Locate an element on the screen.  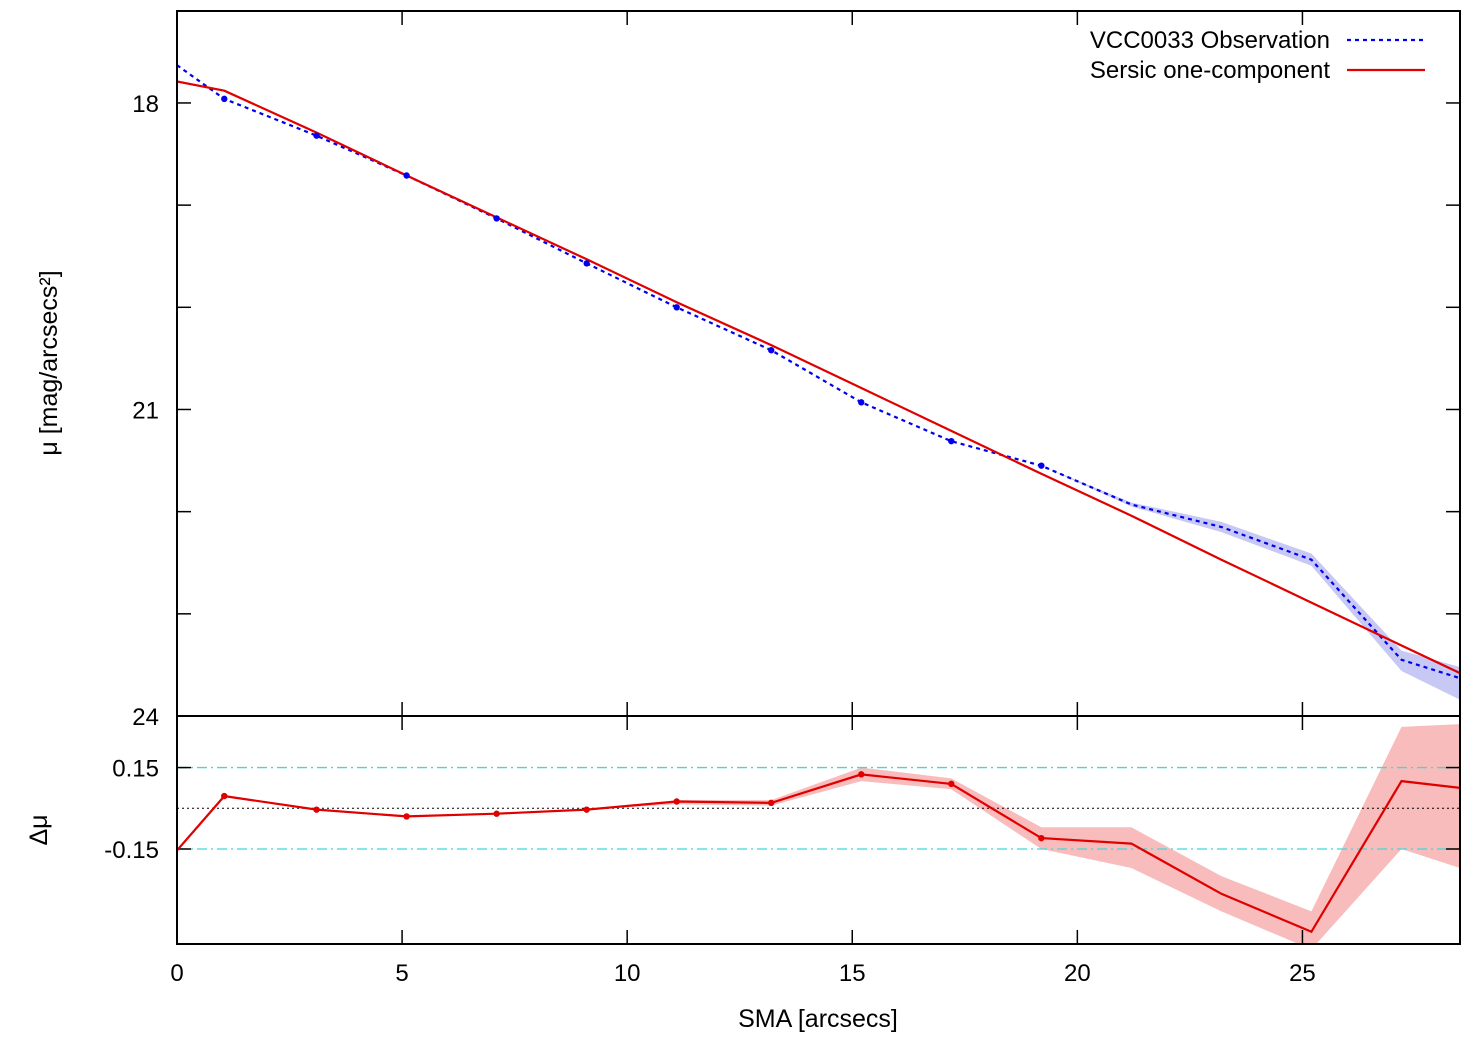
residual-y-axis-label: Δμ is located at coordinates (39, 829).